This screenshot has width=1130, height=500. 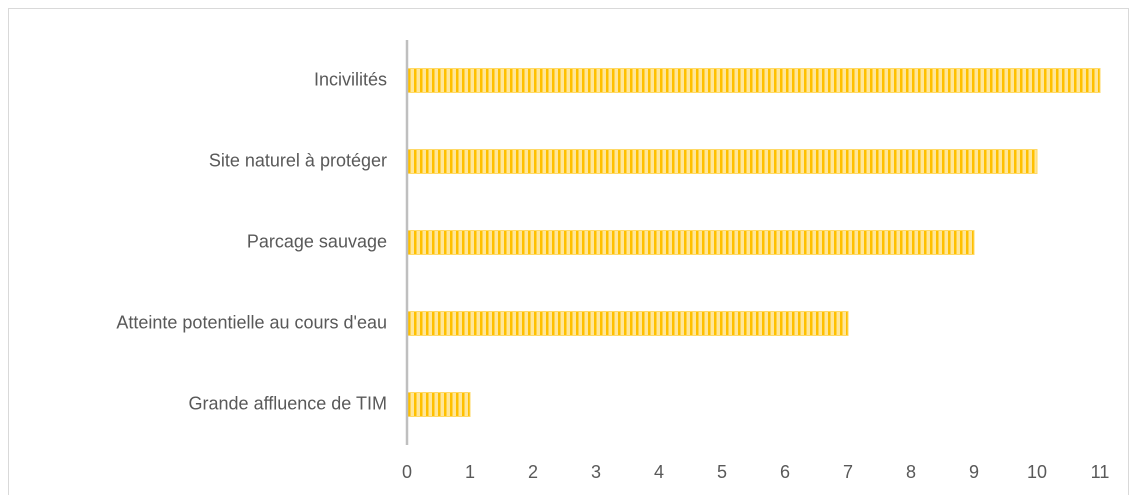 What do you see at coordinates (251, 322) in the screenshot?
I see `y-tick-label: Atteinte potentielle au cours d'eau` at bounding box center [251, 322].